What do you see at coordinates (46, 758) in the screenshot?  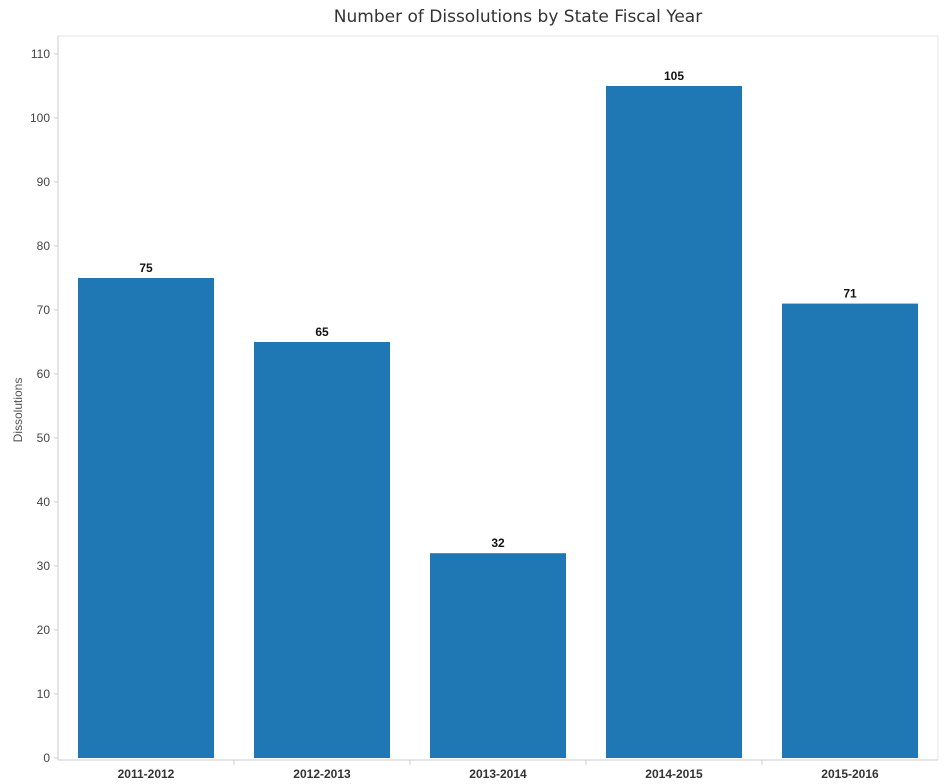 I see `y-tick-label: 0` at bounding box center [46, 758].